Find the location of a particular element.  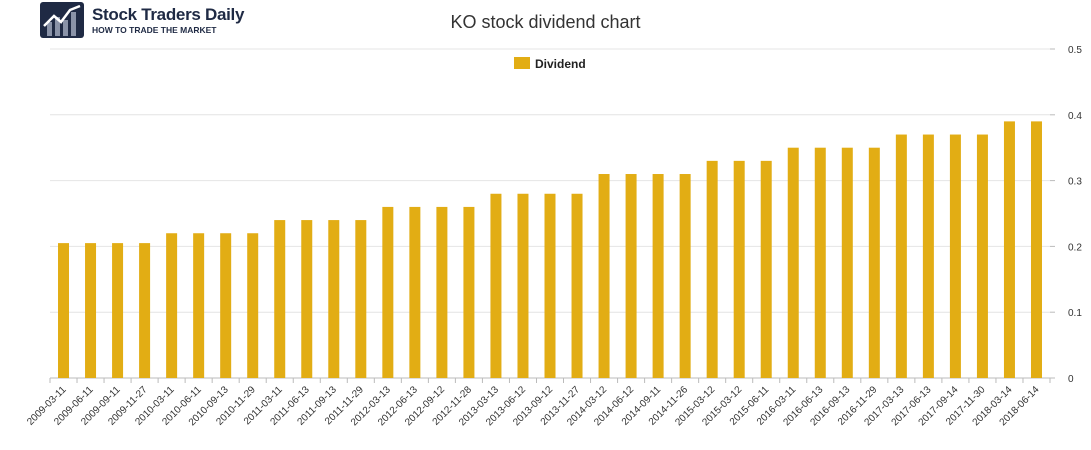

y-axis: 0 0.1 0.2 0.3 0.4 0.5 is located at coordinates (1066, 215).